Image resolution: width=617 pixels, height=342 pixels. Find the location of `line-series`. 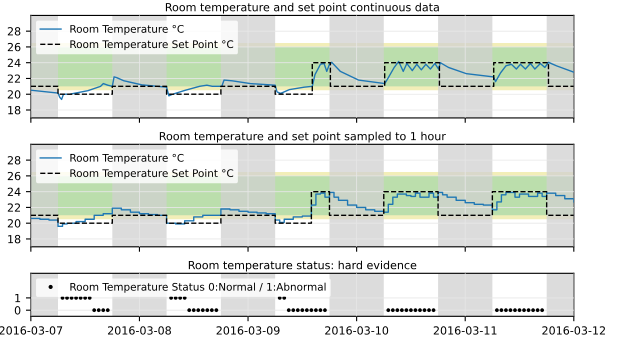

line-series is located at coordinates (302, 80).